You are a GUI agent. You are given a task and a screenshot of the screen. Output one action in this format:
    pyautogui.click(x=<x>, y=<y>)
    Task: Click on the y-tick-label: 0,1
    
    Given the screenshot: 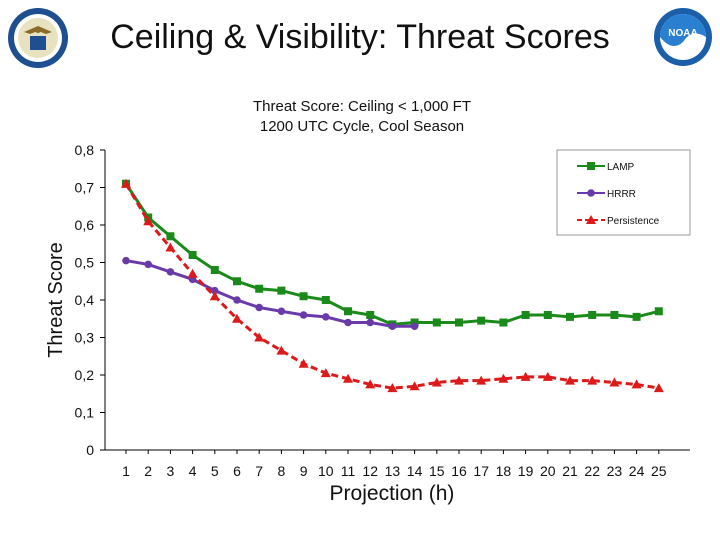 What is the action you would take?
    pyautogui.click(x=85, y=413)
    